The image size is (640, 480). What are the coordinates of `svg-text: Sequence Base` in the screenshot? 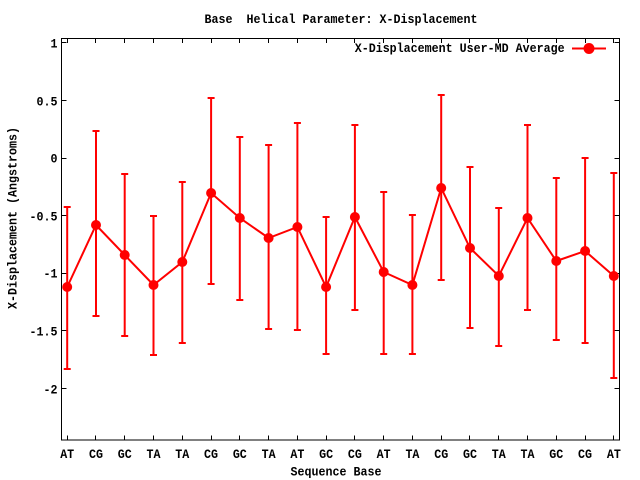 It's located at (336, 472).